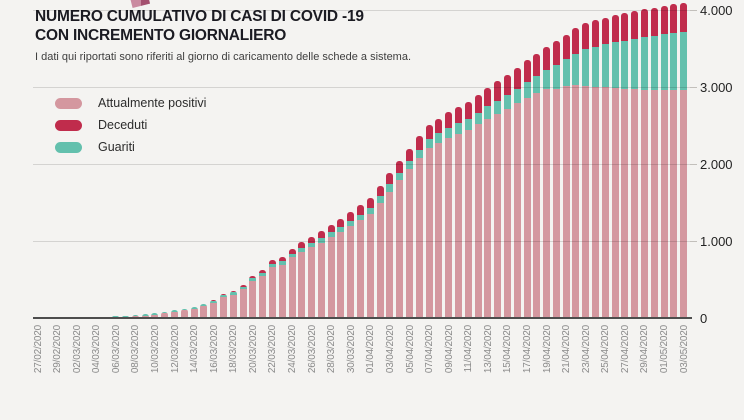 The width and height of the screenshot is (744, 420). Describe the element at coordinates (116, 349) in the screenshot. I see `x-axis-label: 06/03/2020` at that location.